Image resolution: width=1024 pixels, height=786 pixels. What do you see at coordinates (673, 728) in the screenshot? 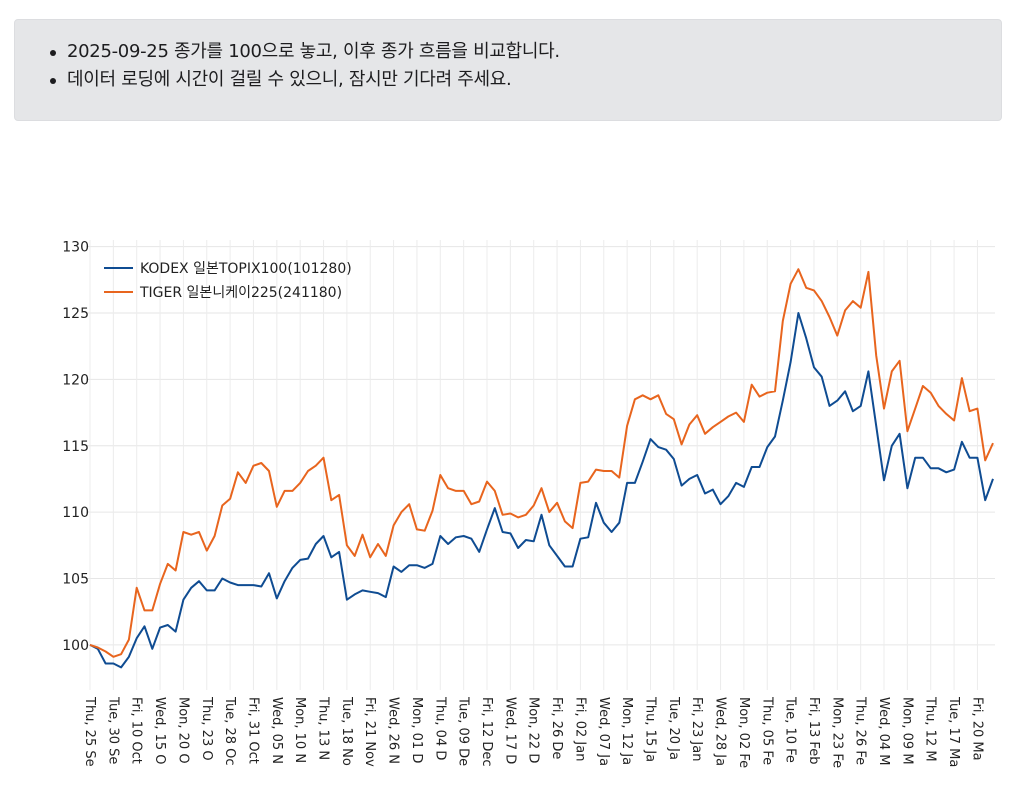
I see `x-tick-label: Tue, 20 Ja` at bounding box center [673, 728].